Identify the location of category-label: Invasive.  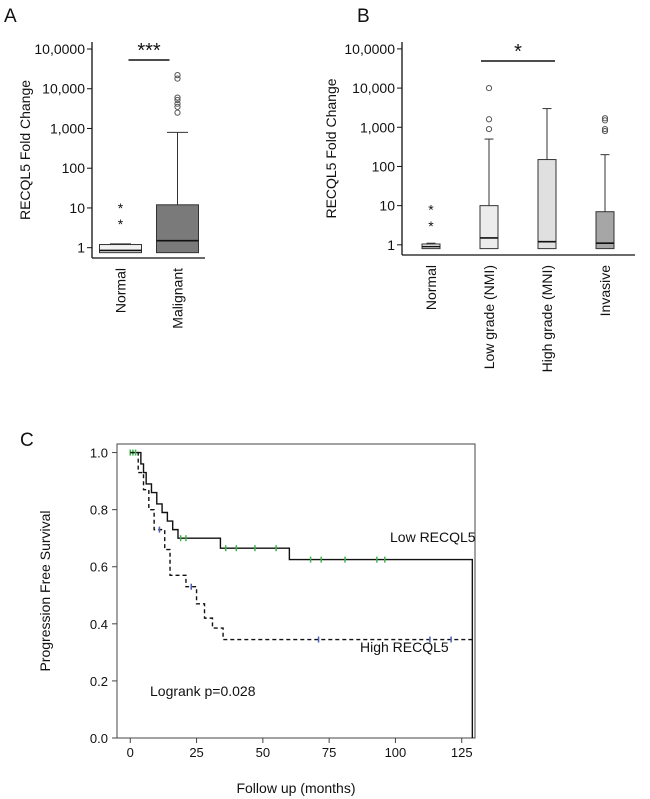
(605, 291).